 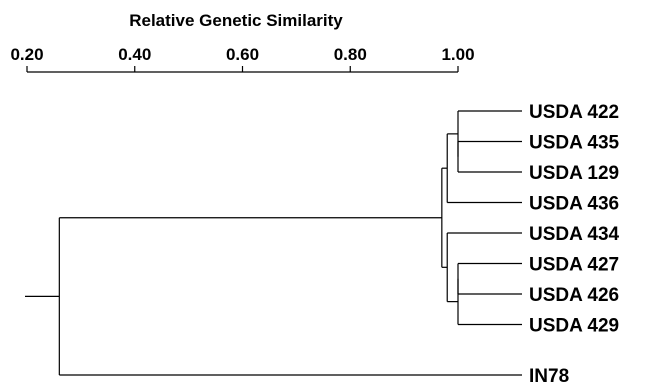 What do you see at coordinates (134, 54) in the screenshot?
I see `tick-label: 0.40` at bounding box center [134, 54].